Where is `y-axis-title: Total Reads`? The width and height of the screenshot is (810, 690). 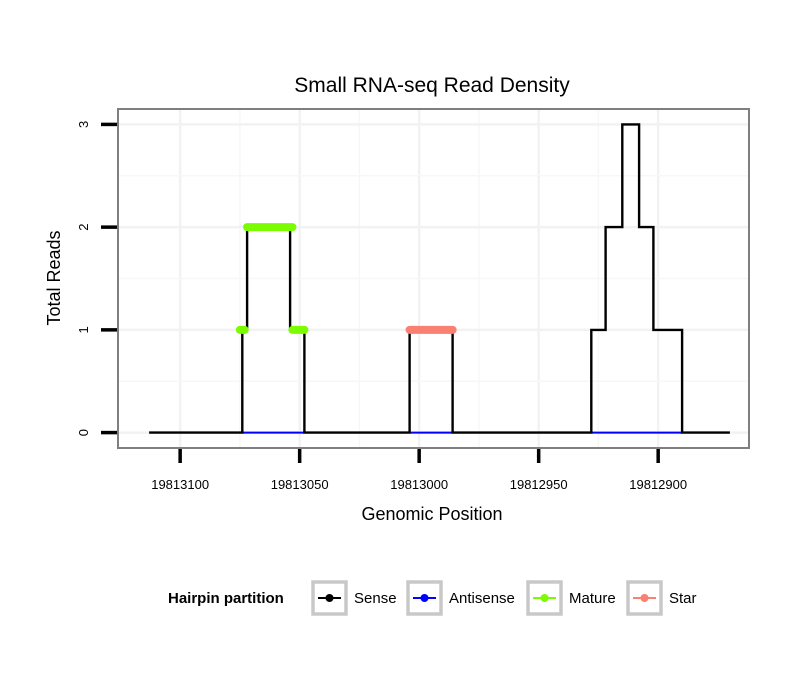 y-axis-title: Total Reads is located at coordinates (54, 277).